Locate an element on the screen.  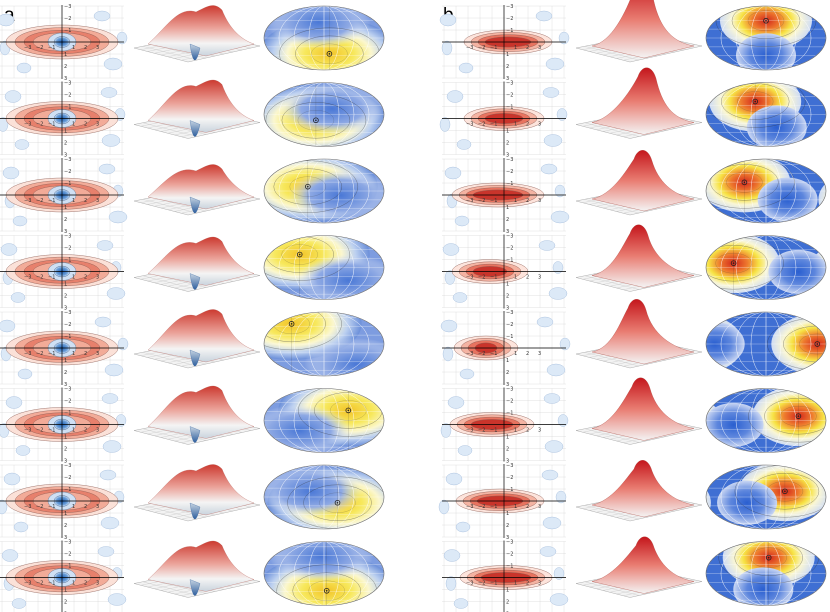
surface-dip is located at coordinates (195, 434).